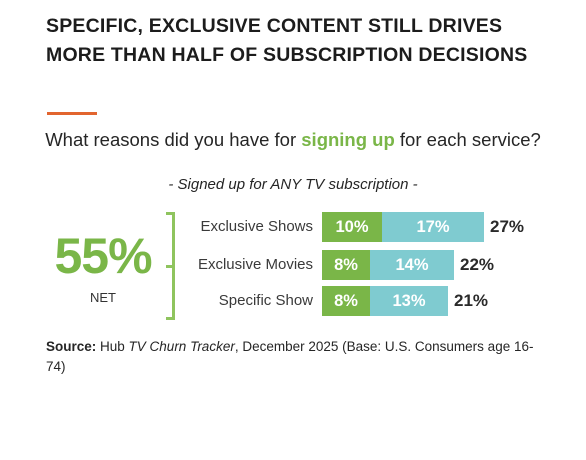 Image resolution: width=586 pixels, height=460 pixels. Describe the element at coordinates (265, 300) in the screenshot. I see `category-label: Specific Show` at that location.